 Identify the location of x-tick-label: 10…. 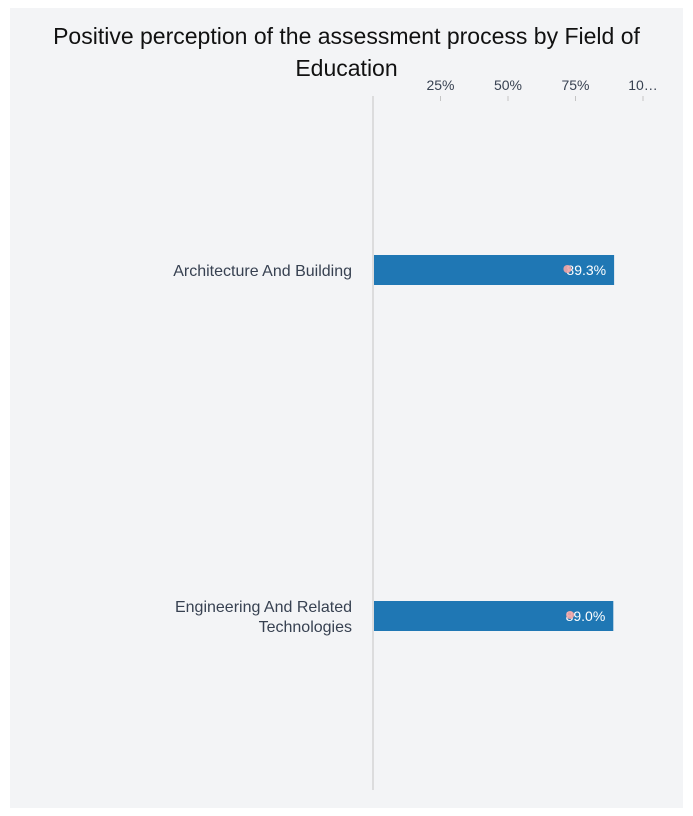
(643, 85).